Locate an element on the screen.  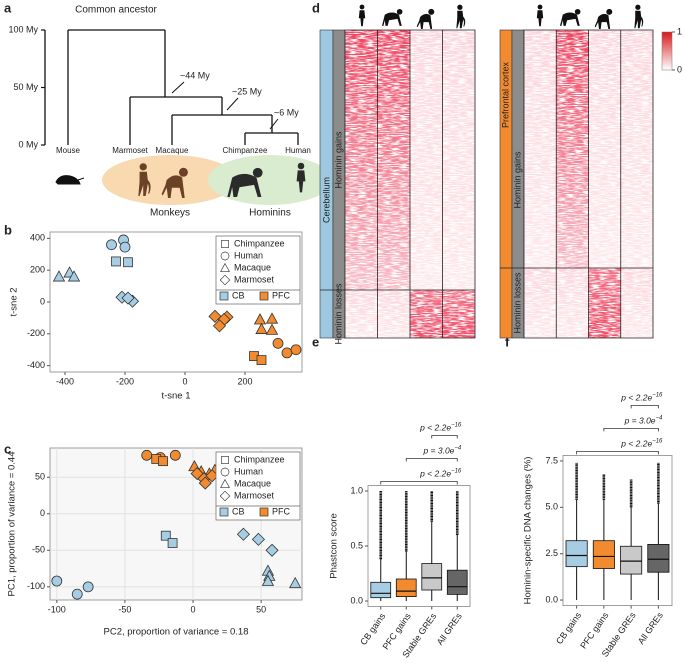
y-tick-label: 50 is located at coordinates (40, 477).